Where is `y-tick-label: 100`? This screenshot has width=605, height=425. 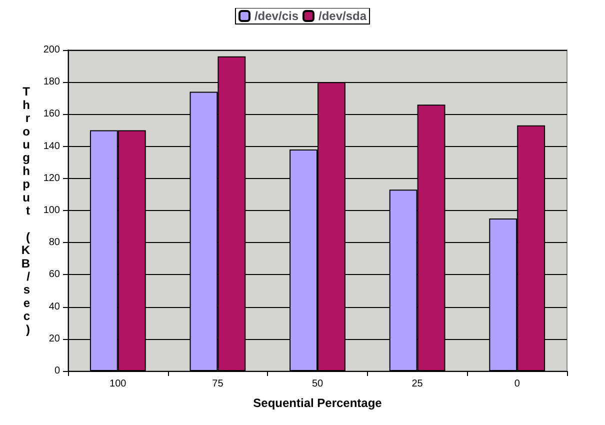 y-tick-label: 100 is located at coordinates (51, 210).